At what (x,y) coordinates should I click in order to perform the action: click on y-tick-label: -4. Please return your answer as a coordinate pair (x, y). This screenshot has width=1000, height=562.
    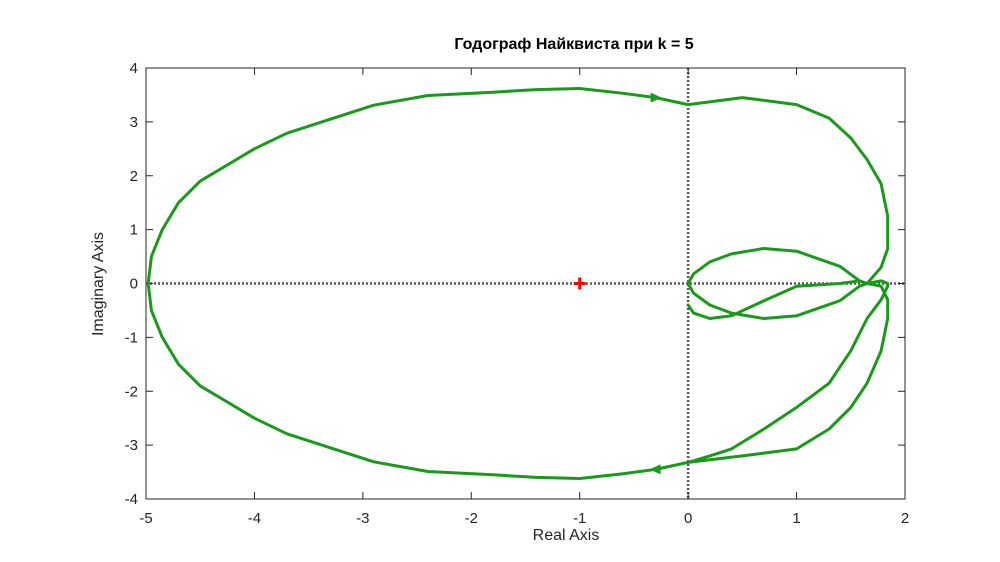
    Looking at the image, I should click on (131, 499).